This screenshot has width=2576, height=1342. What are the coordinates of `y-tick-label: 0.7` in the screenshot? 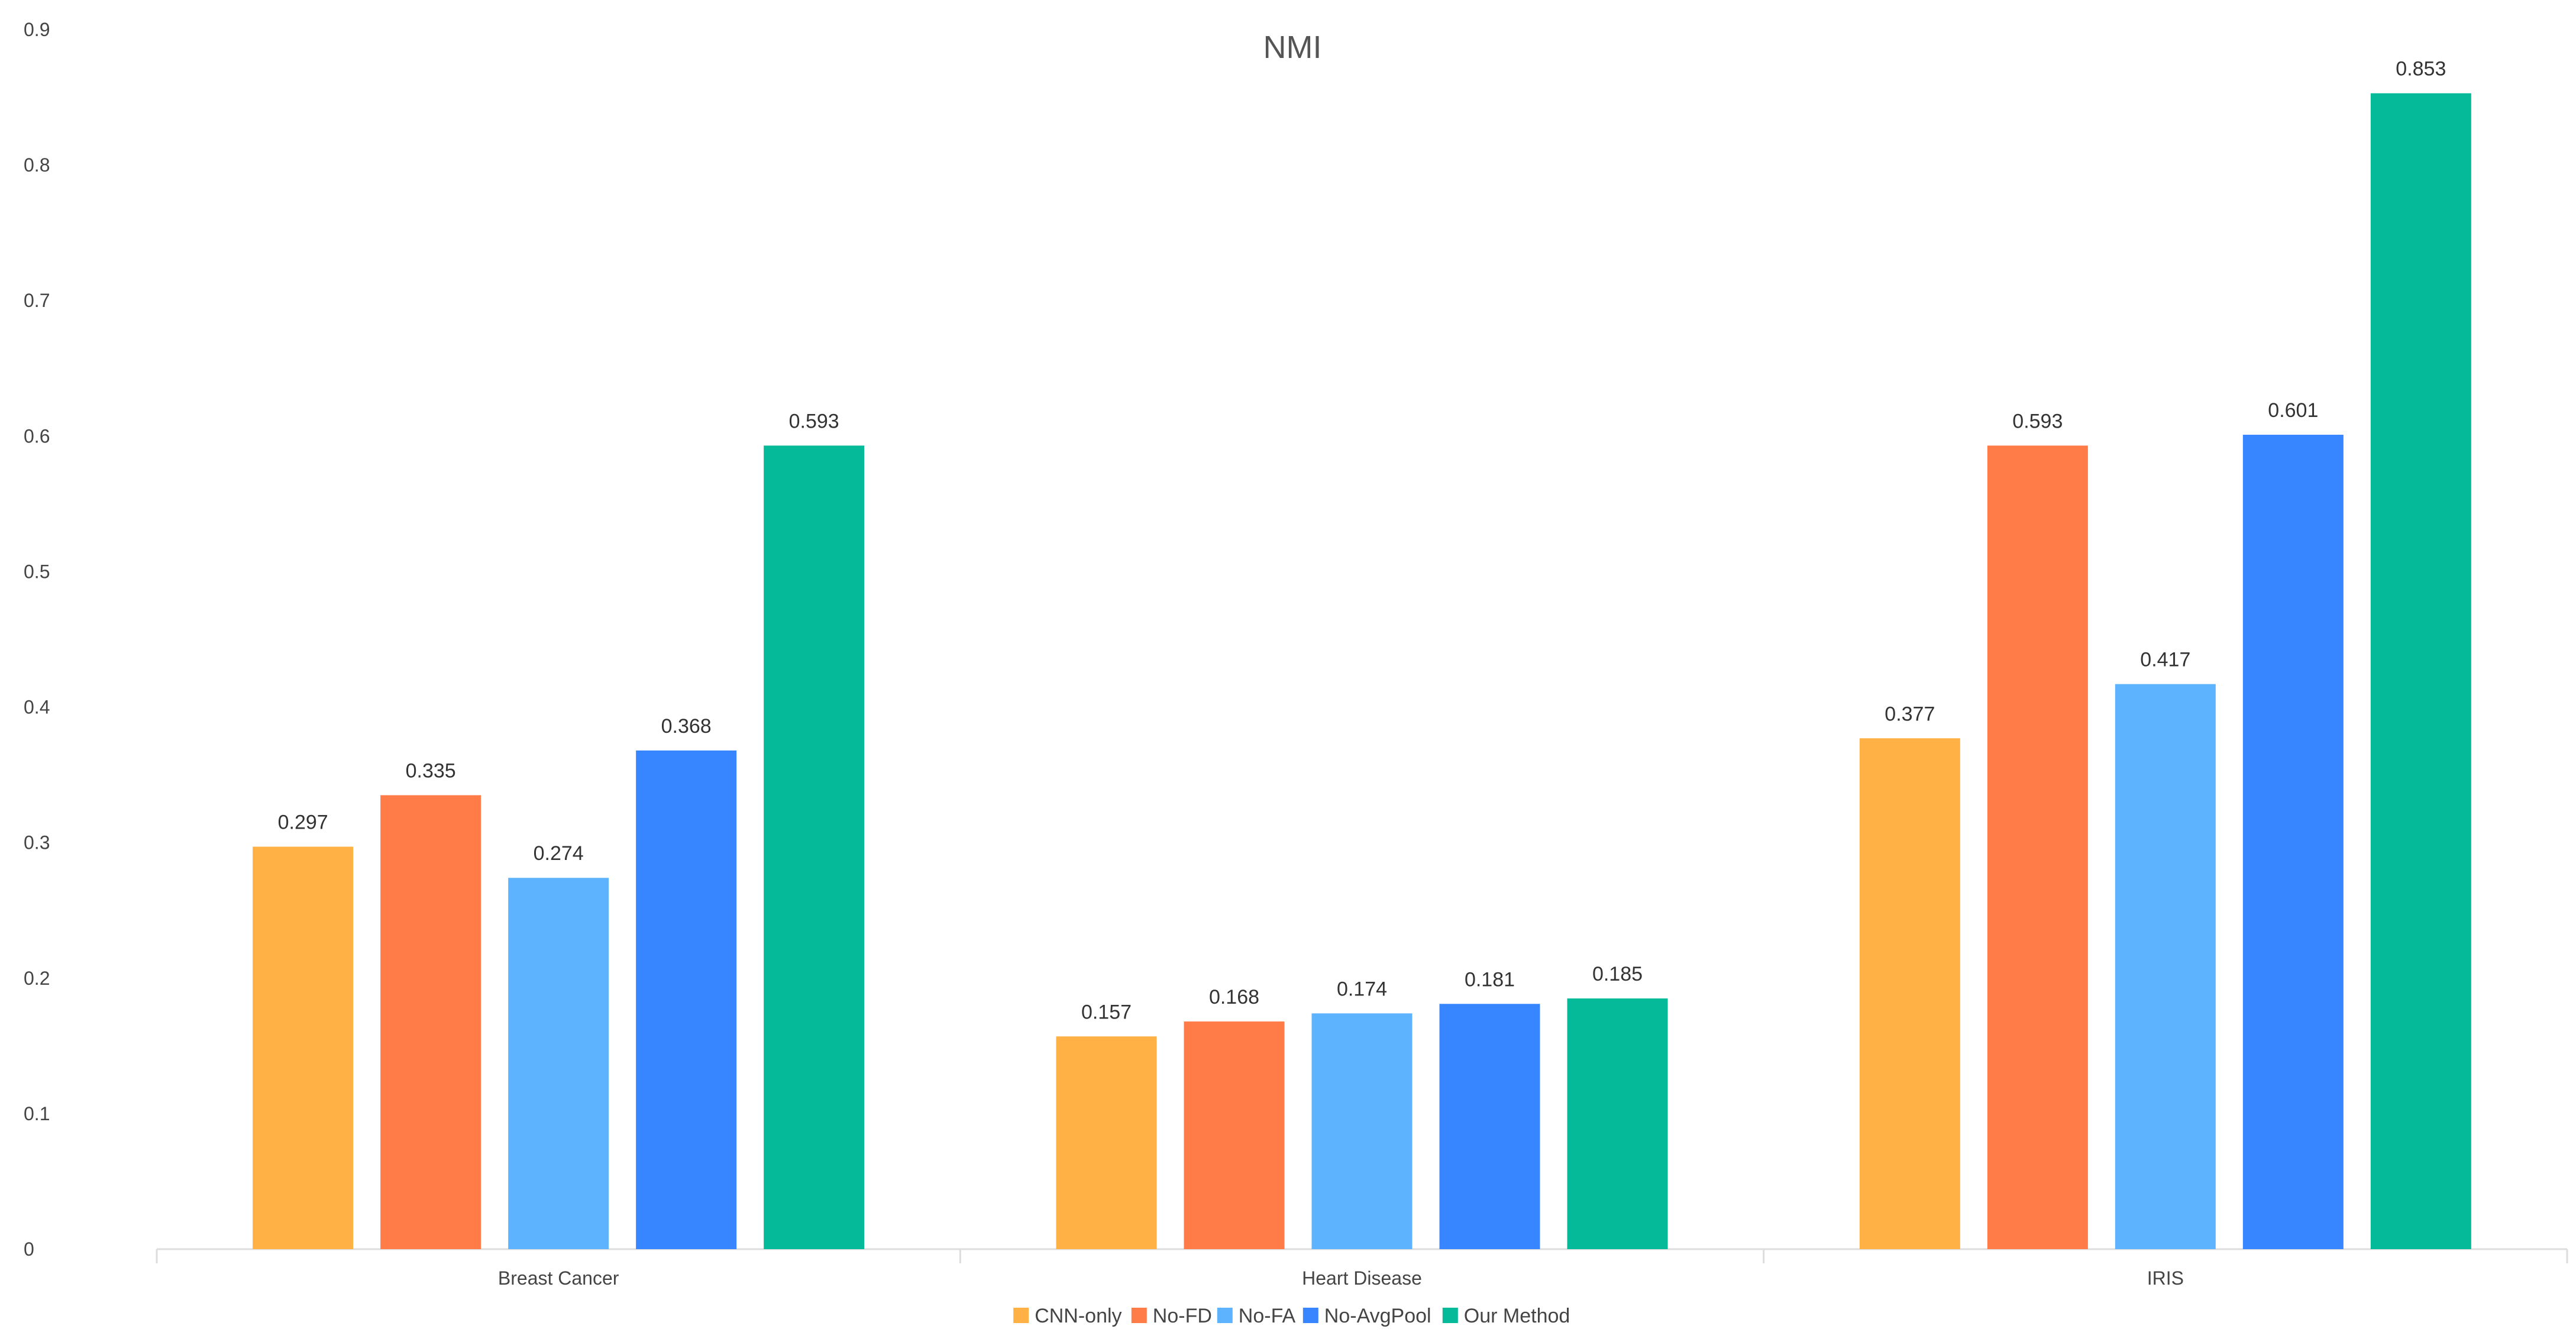 It's located at (37, 301).